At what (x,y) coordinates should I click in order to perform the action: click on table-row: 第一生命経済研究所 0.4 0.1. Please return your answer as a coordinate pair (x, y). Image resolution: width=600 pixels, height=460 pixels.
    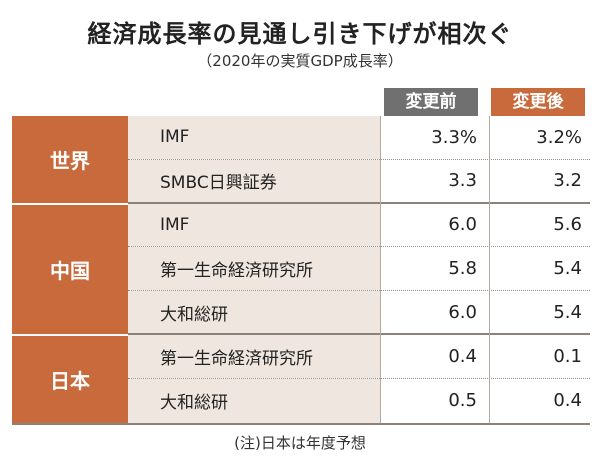
    Looking at the image, I should click on (359, 357).